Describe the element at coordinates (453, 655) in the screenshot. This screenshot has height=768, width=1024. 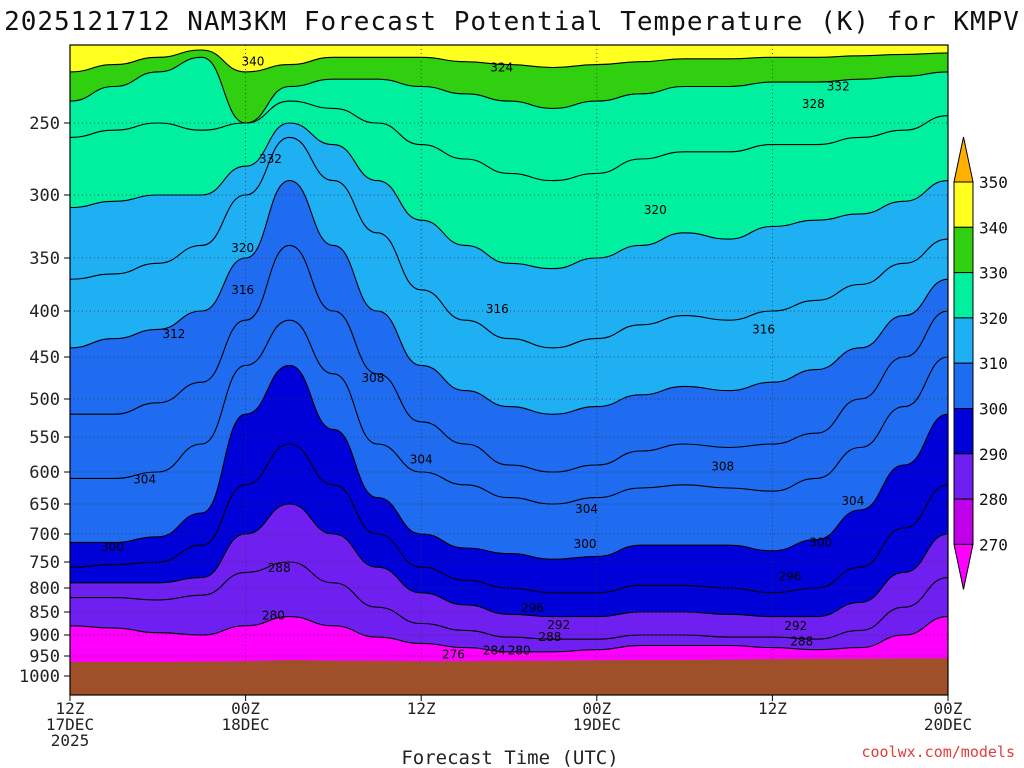
I see `contour-label: 276` at that location.